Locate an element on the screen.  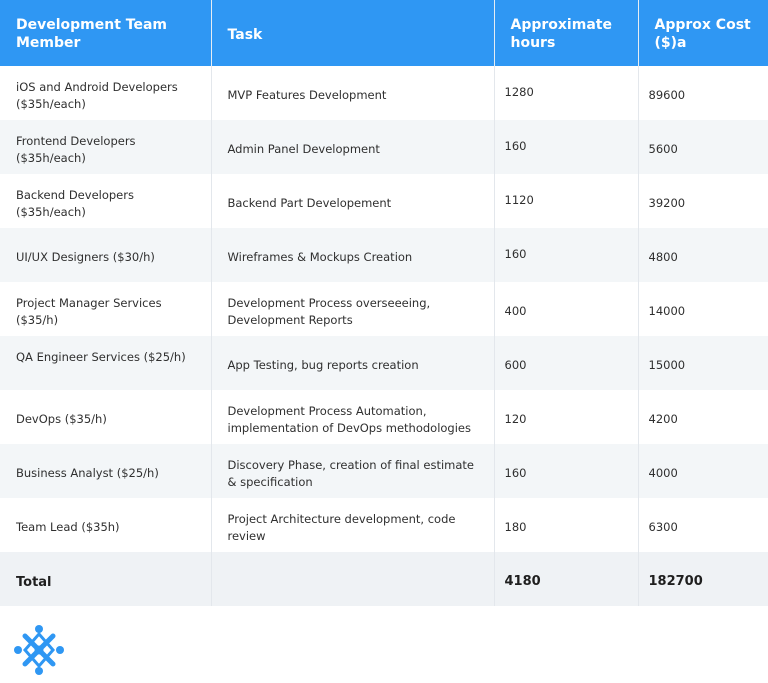
total-row: Total 4180 182700 is located at coordinates (384, 579).